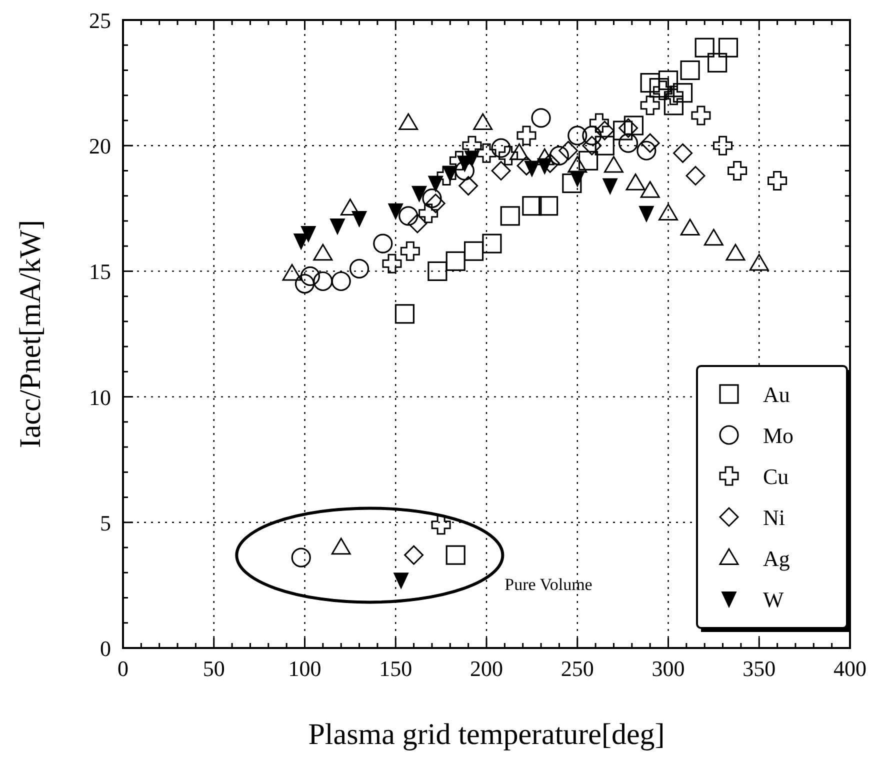  I want to click on x-tick-label: 200, so click(486, 668).